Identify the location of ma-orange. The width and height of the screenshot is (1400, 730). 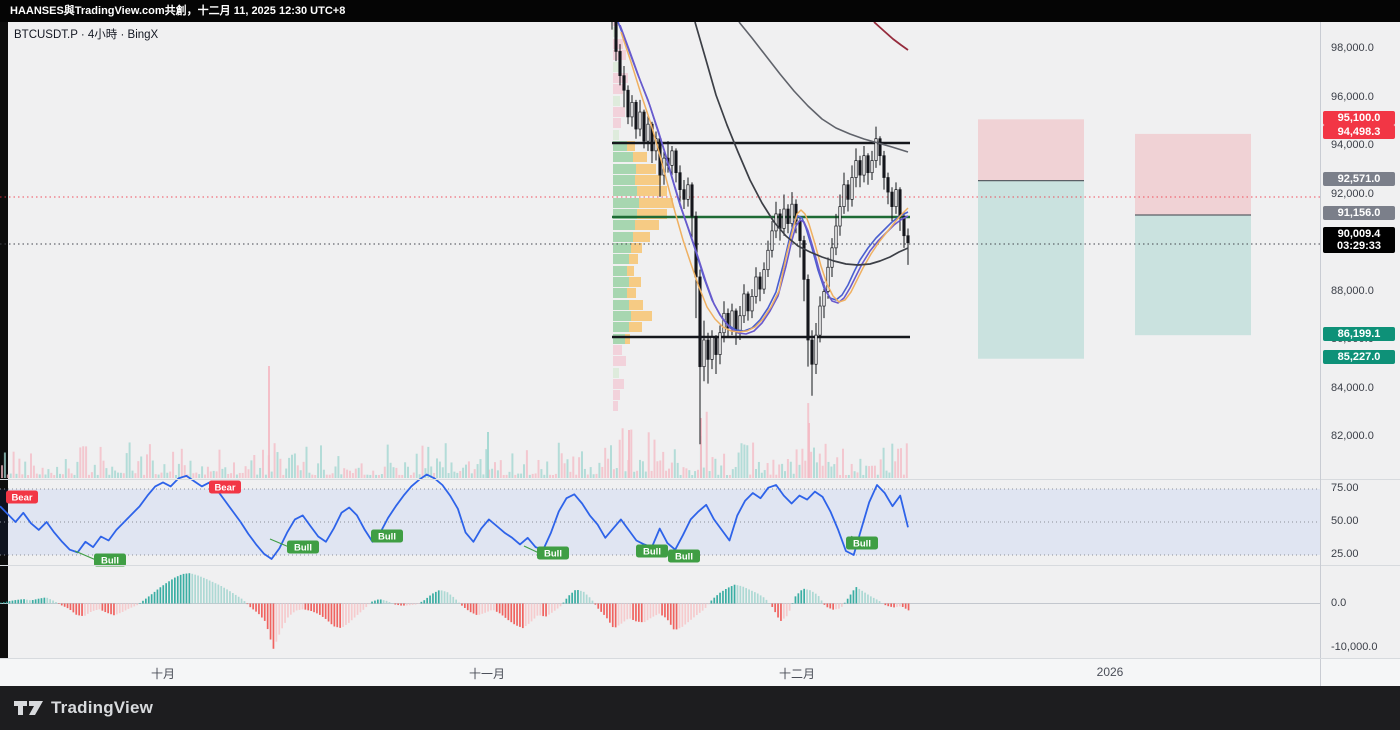
(764, 182).